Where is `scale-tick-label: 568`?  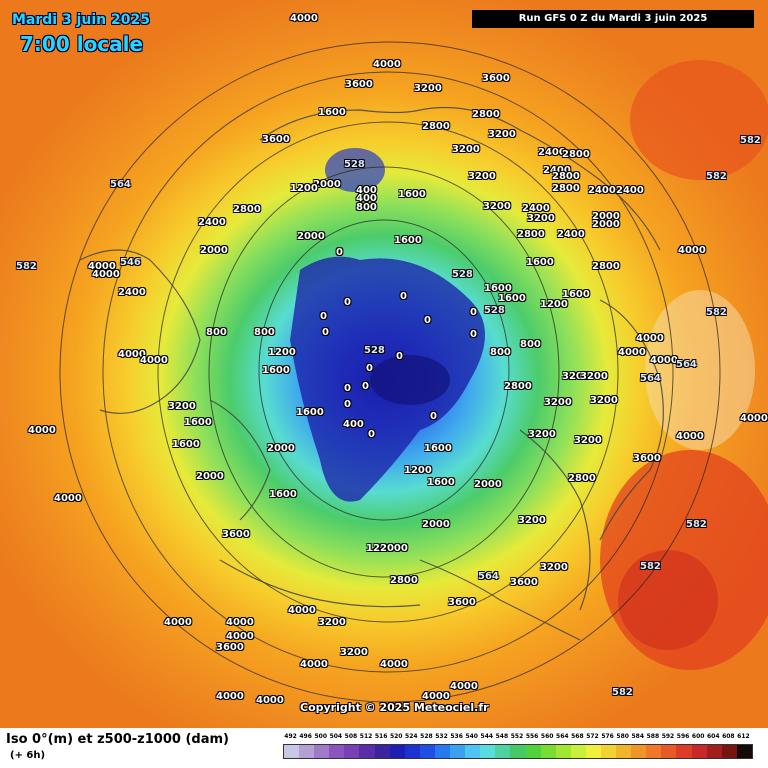
scale-tick-label: 568 is located at coordinates (577, 736).